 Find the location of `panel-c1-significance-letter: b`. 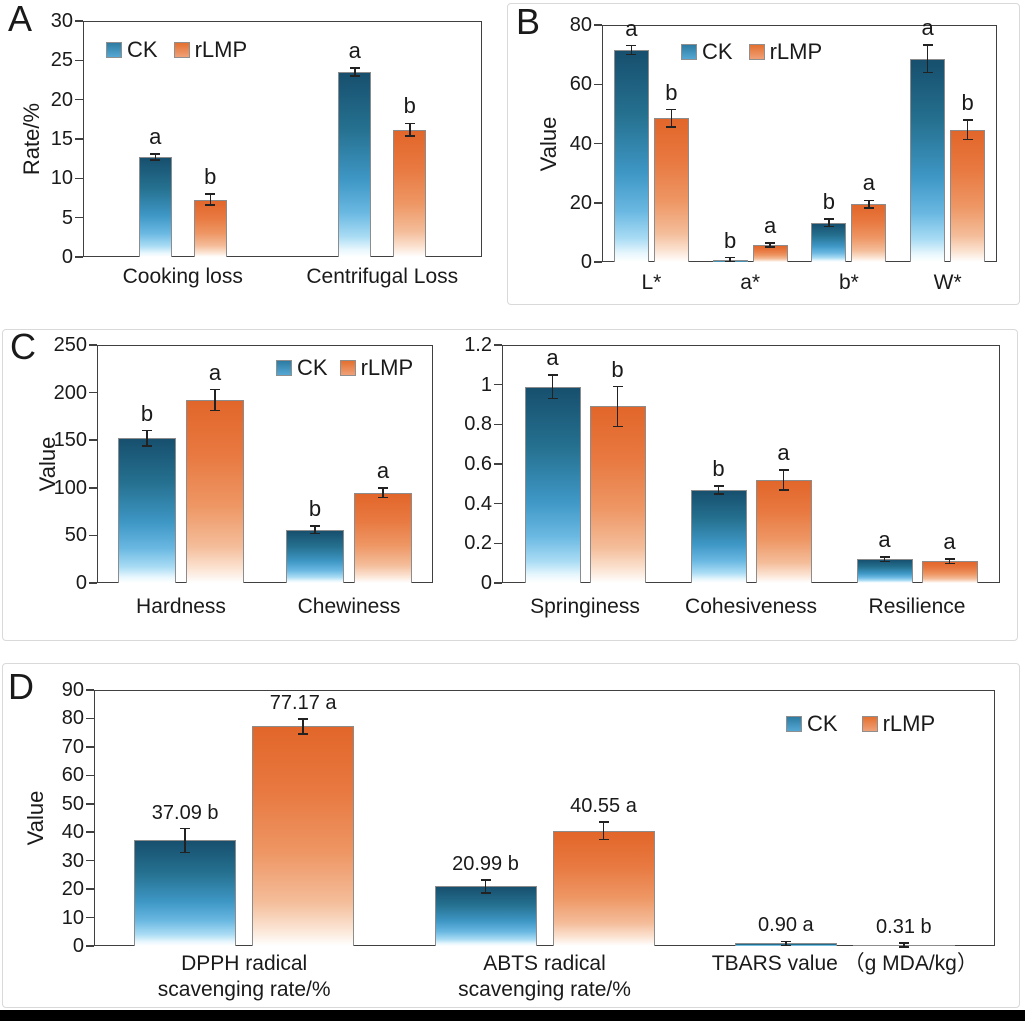

panel-c1-significance-letter: b is located at coordinates (315, 508).